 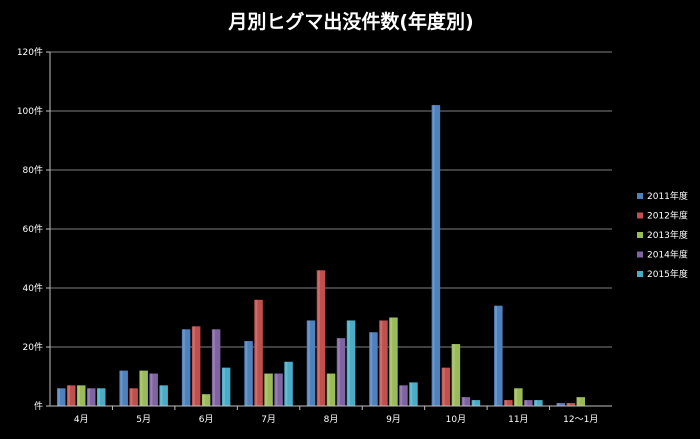 I want to click on x-tick-label: 10月, so click(x=456, y=419).